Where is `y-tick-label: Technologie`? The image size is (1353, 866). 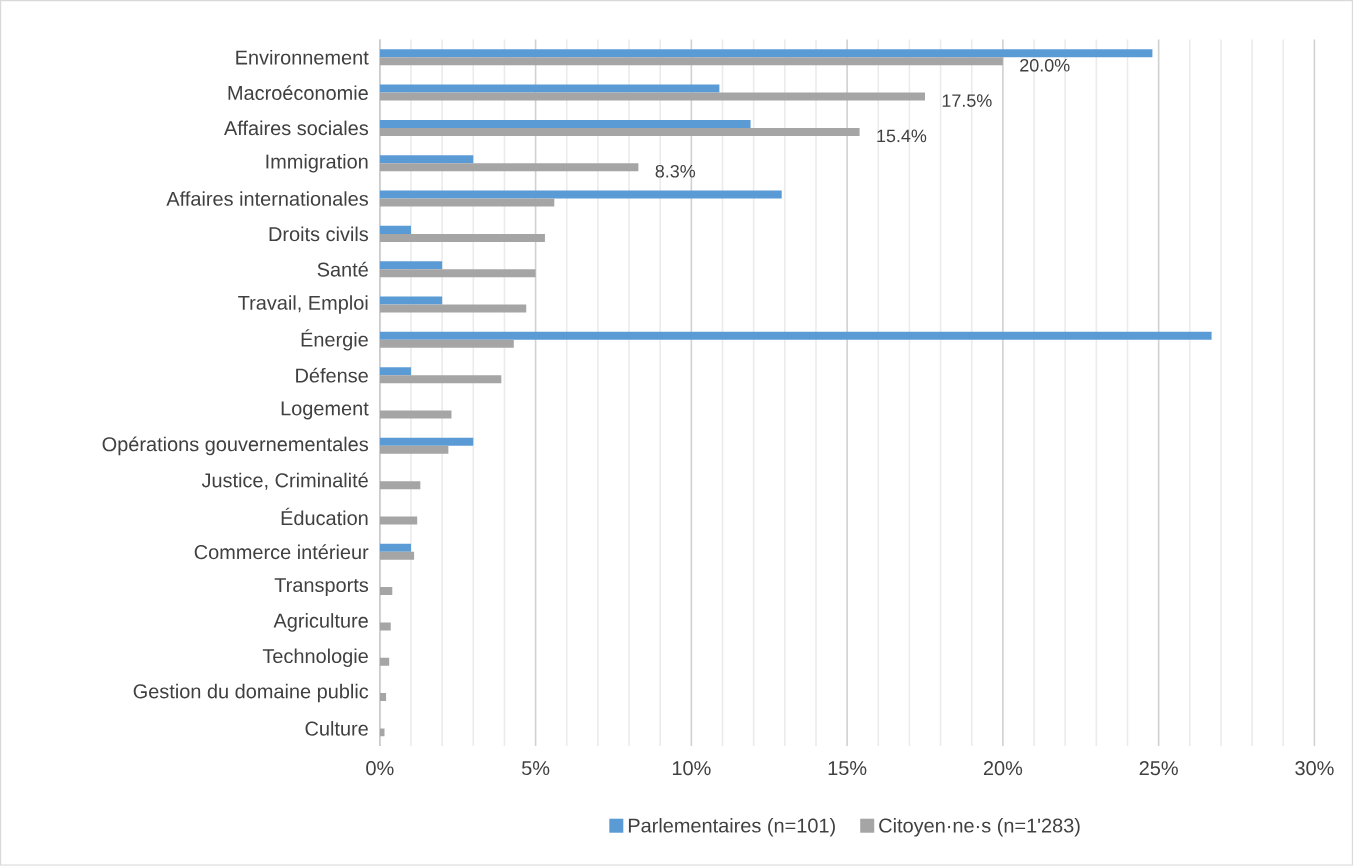
y-tick-label: Technologie is located at coordinates (315, 658).